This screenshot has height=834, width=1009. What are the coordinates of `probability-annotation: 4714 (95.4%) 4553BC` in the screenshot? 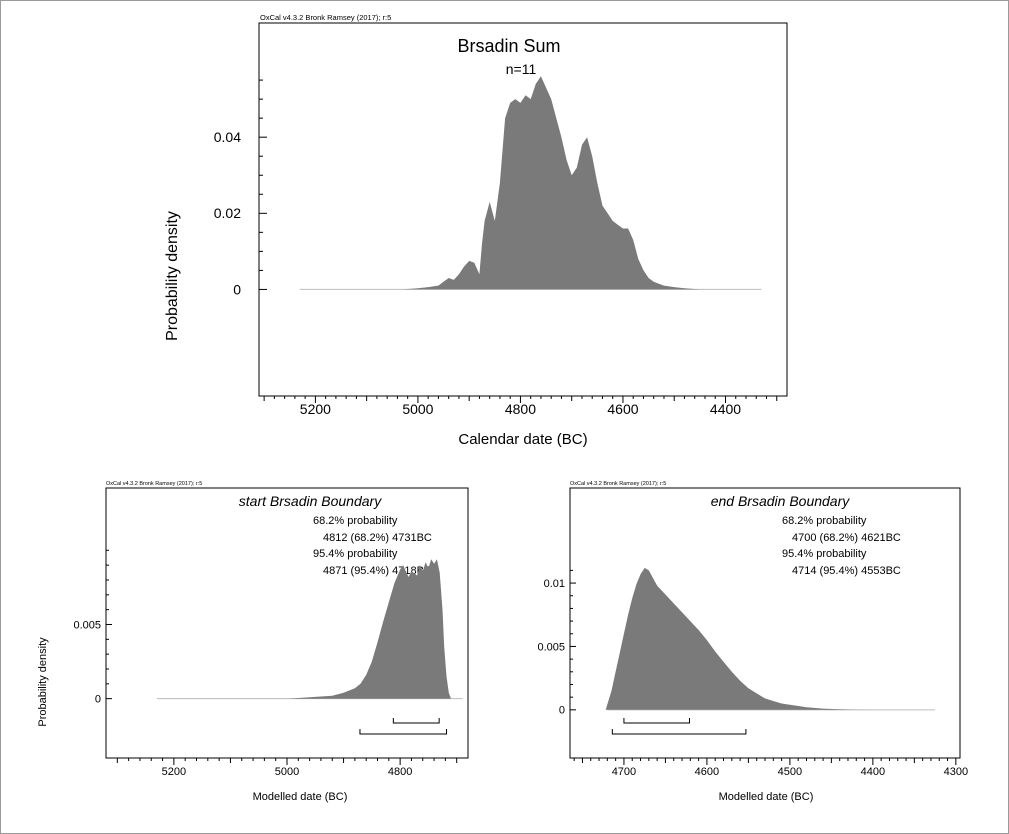 It's located at (846, 571).